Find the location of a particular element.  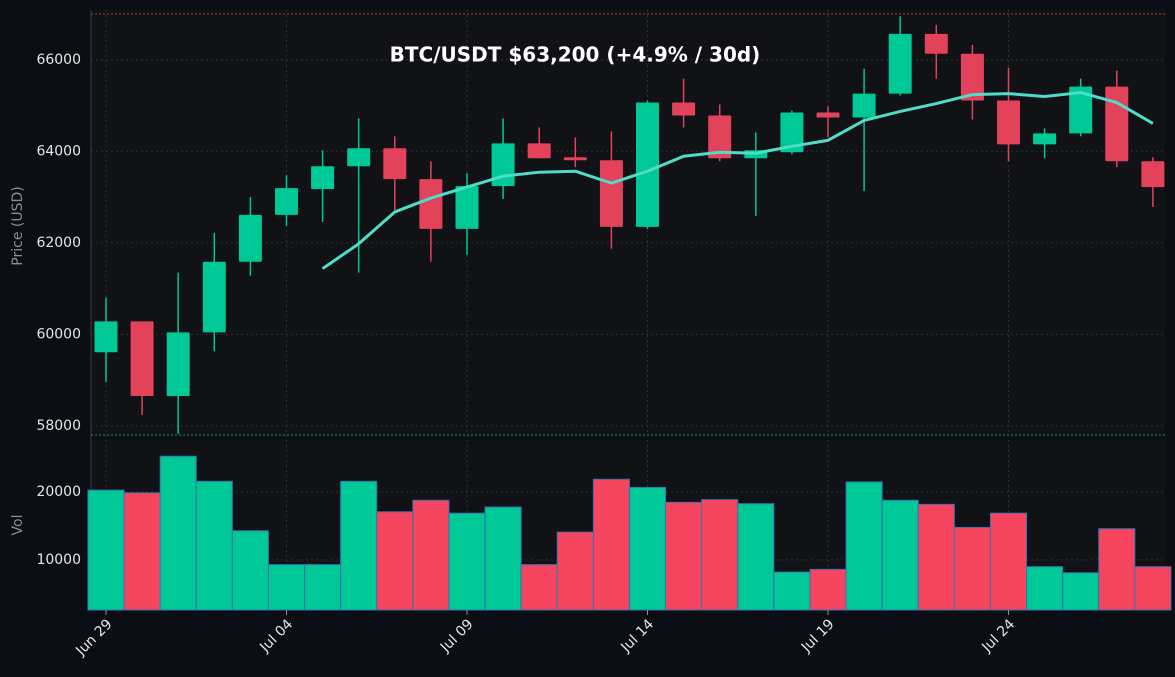

y-tick-label: 62000 is located at coordinates (58, 243).